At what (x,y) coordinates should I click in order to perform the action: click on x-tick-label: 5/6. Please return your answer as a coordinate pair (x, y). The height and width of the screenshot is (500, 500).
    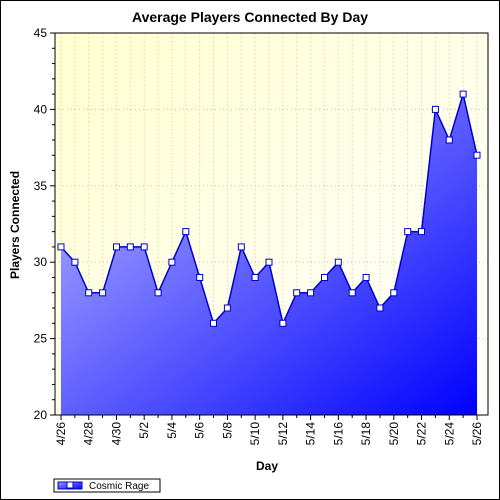
    Looking at the image, I should click on (200, 430).